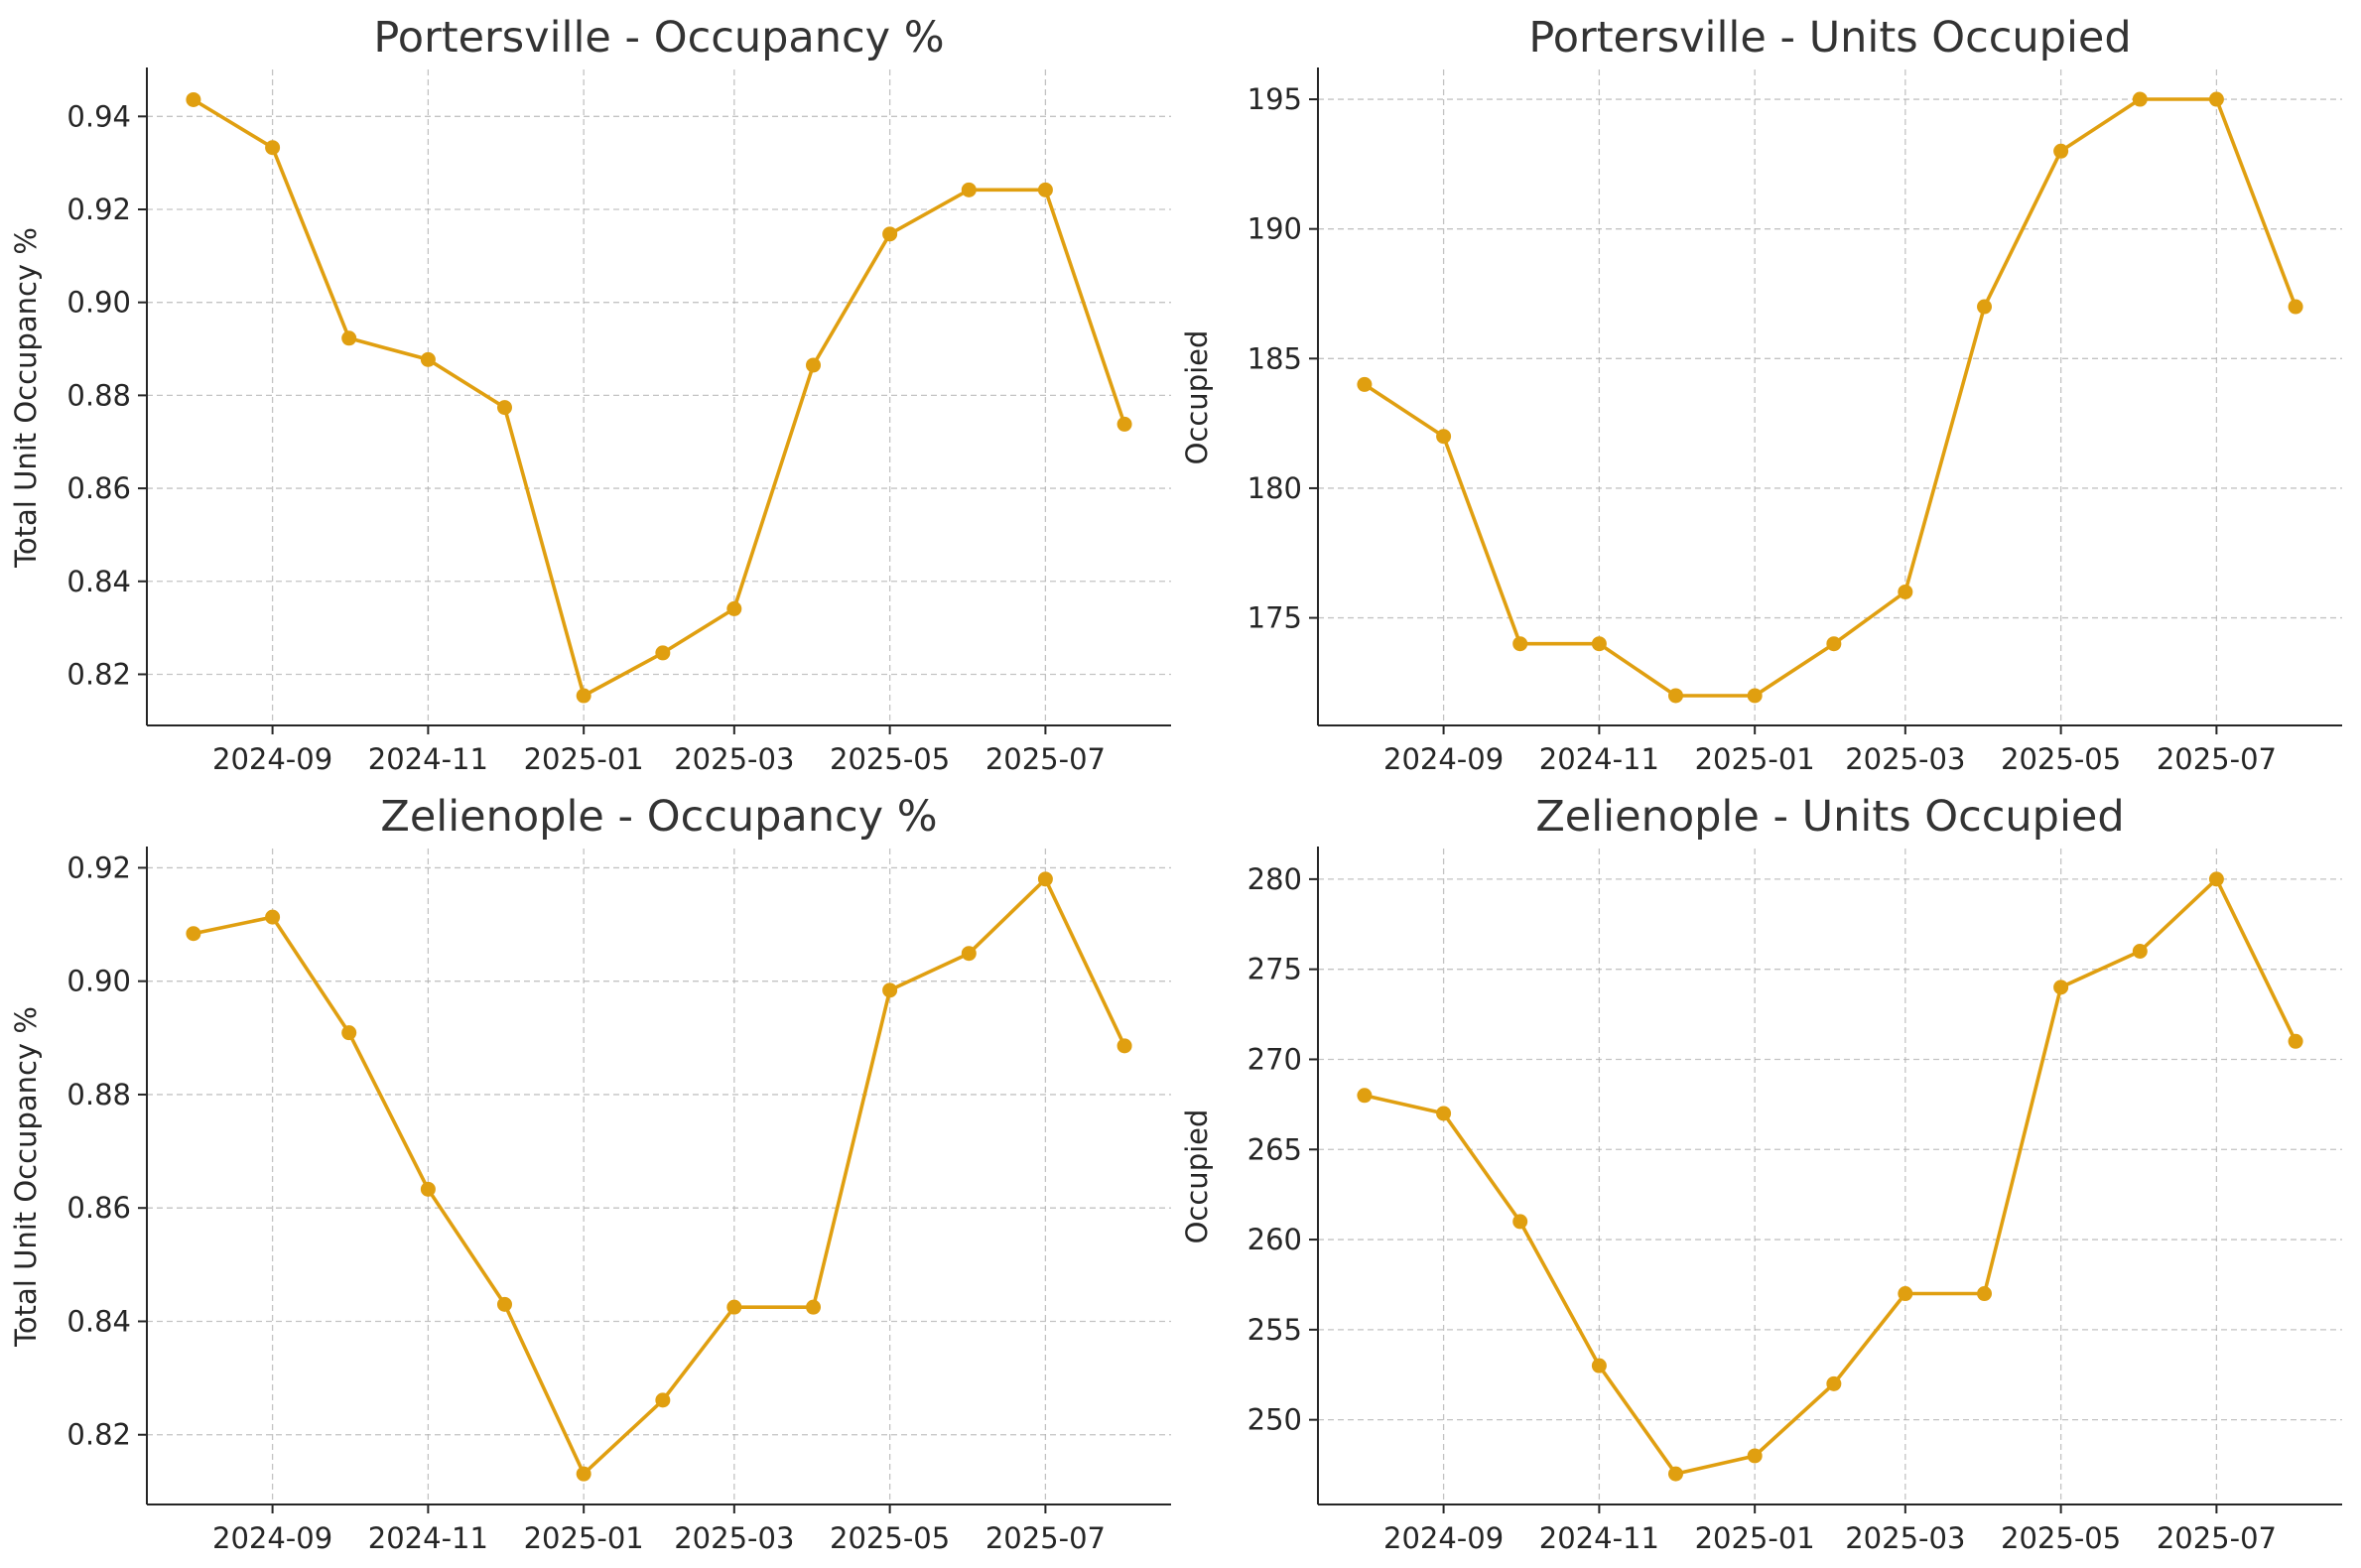 The image size is (2361, 1568). Describe the element at coordinates (1274, 1149) in the screenshot. I see `y-tick-label: 265` at that location.